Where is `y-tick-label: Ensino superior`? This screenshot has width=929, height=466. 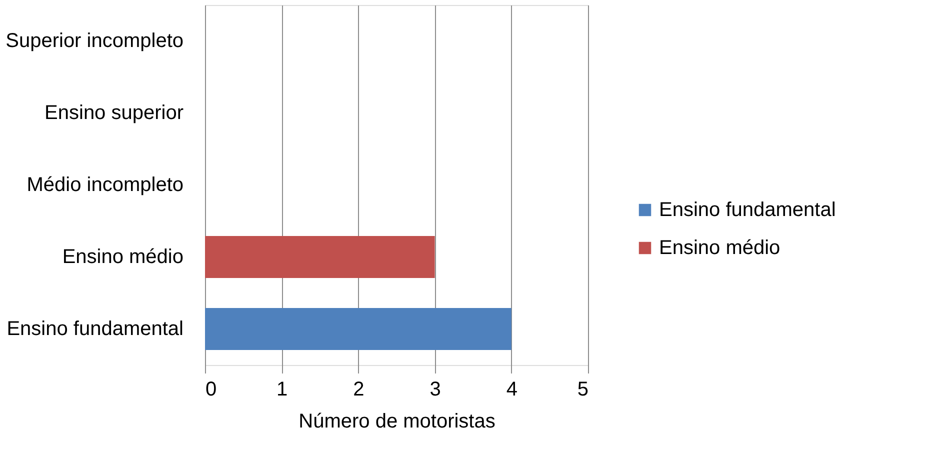 y-tick-label: Ensino superior is located at coordinates (114, 113).